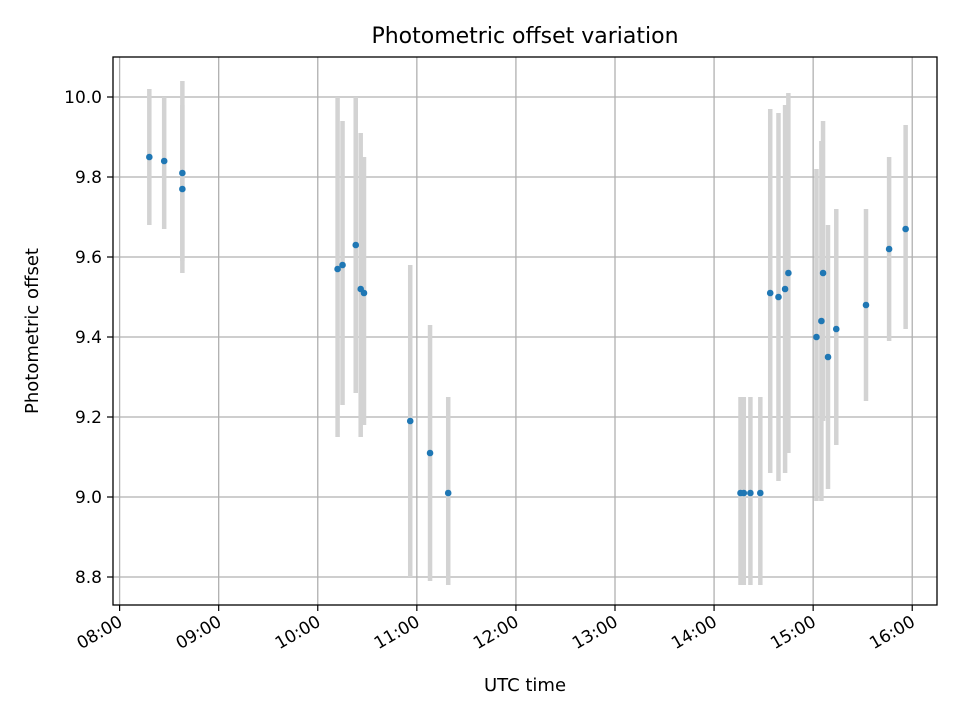 The width and height of the screenshot is (960, 720). I want to click on x-tick-label: 16:00, so click(892, 633).